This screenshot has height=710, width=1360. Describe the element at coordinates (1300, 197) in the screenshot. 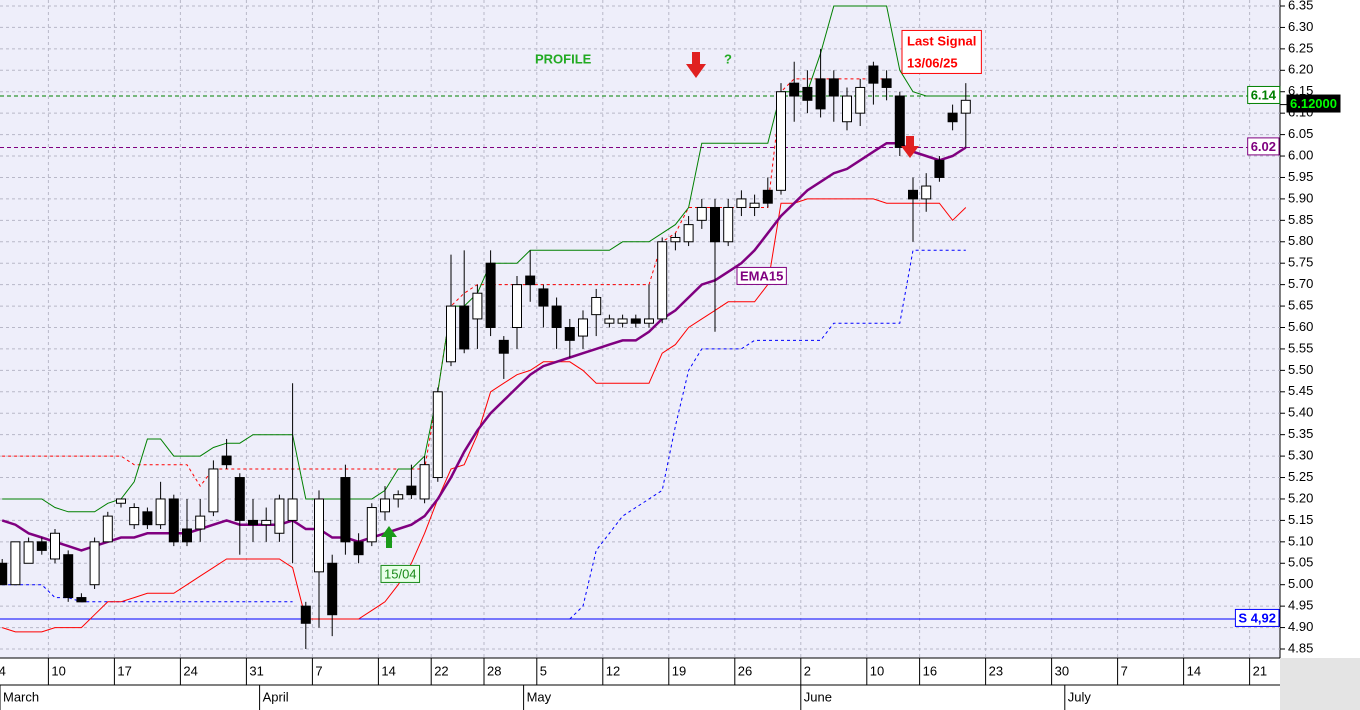

I see `y-tick-label: 5.90` at that location.